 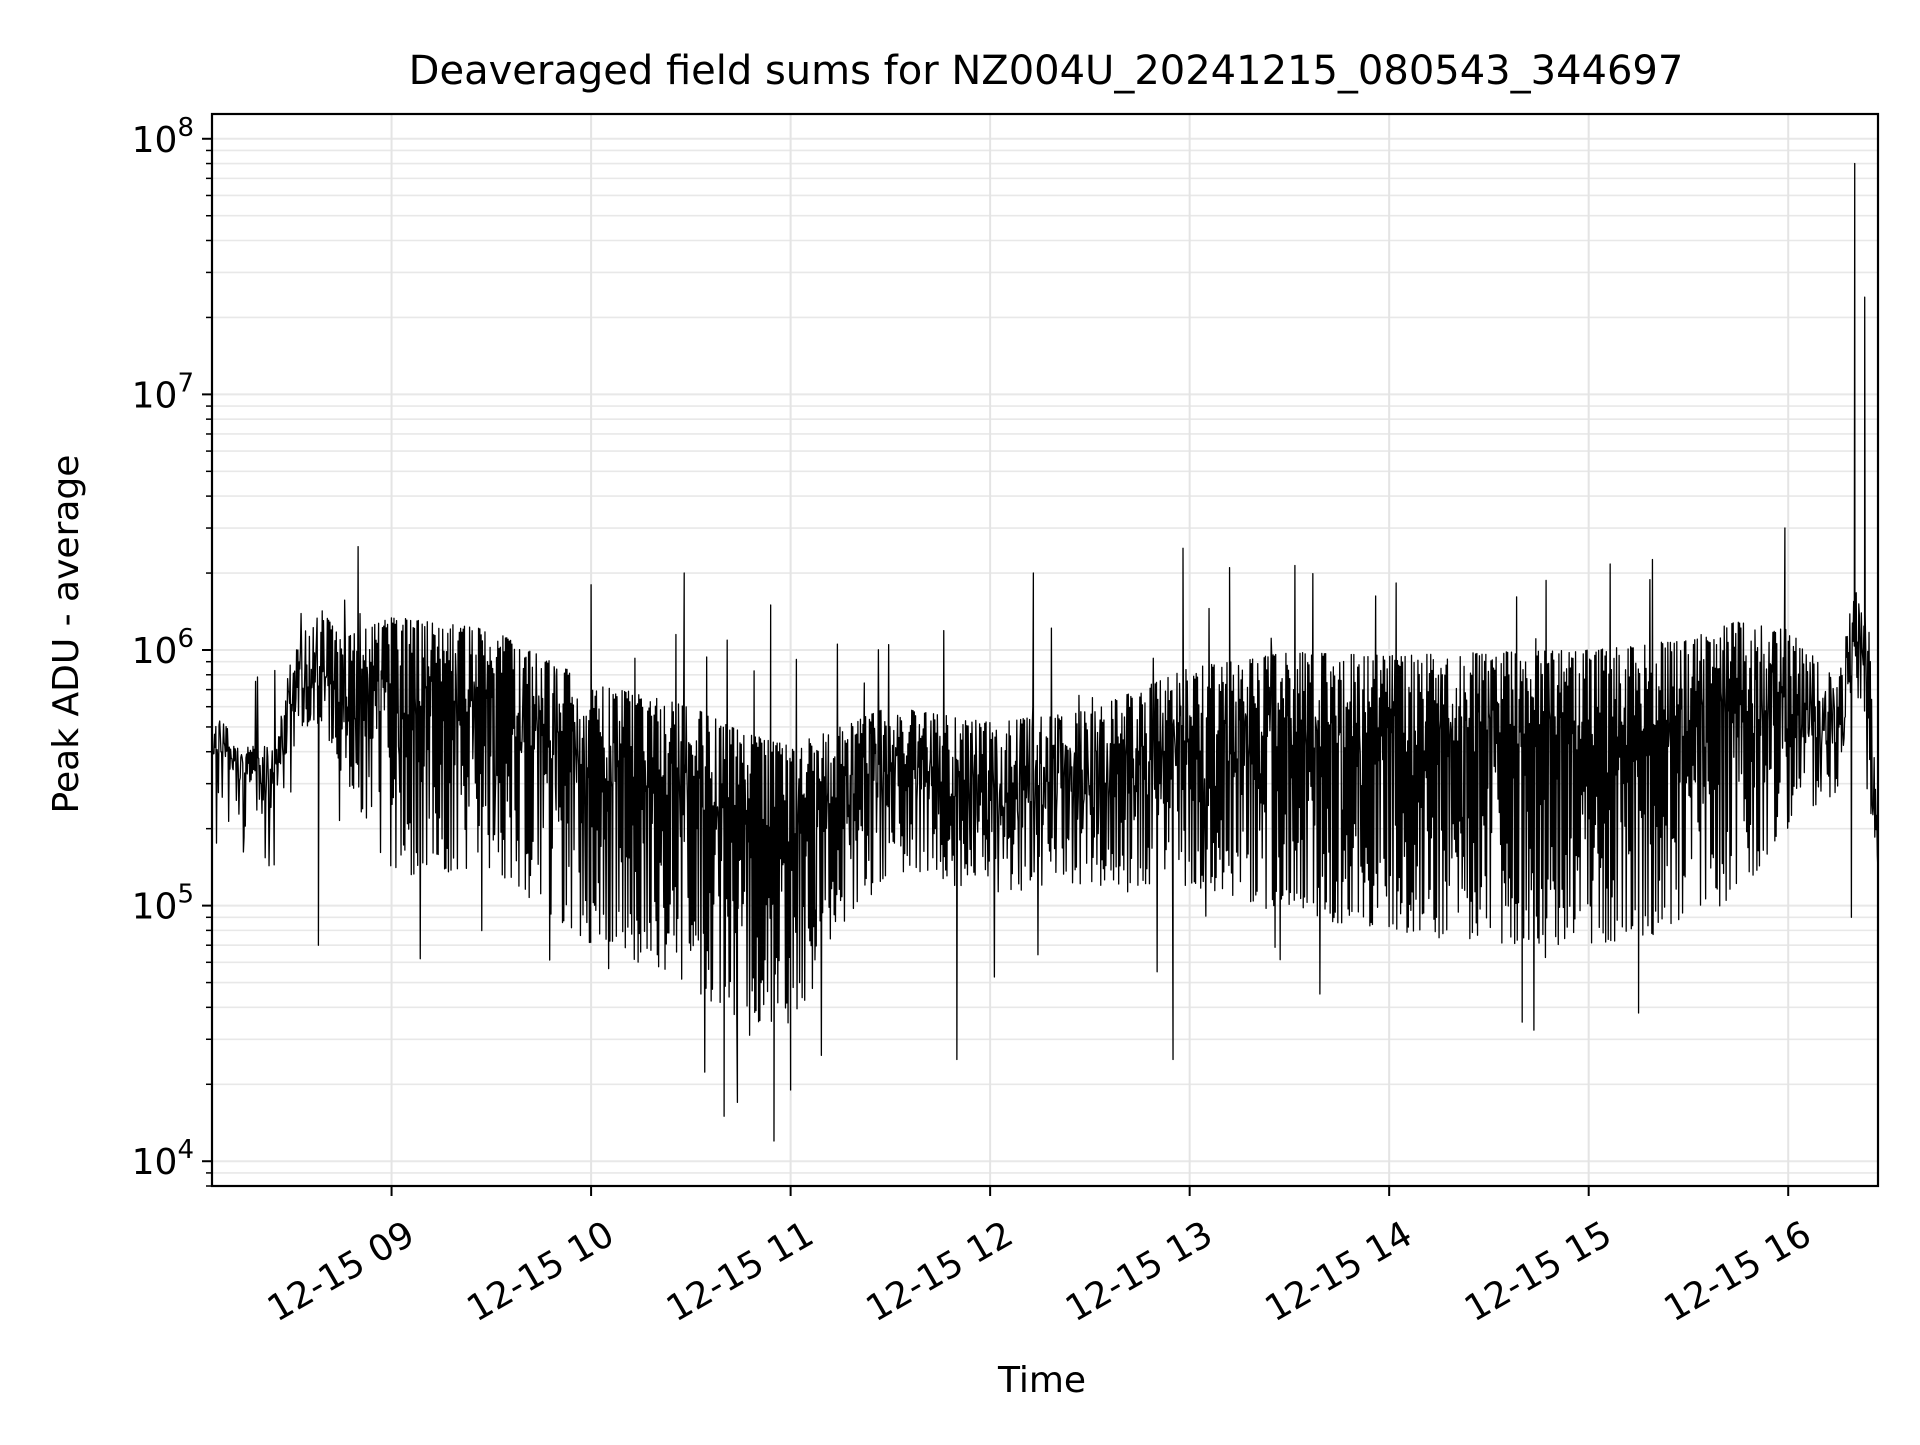 What do you see at coordinates (163, 648) in the screenshot?
I see `y-tick-label: 10⁶` at bounding box center [163, 648].